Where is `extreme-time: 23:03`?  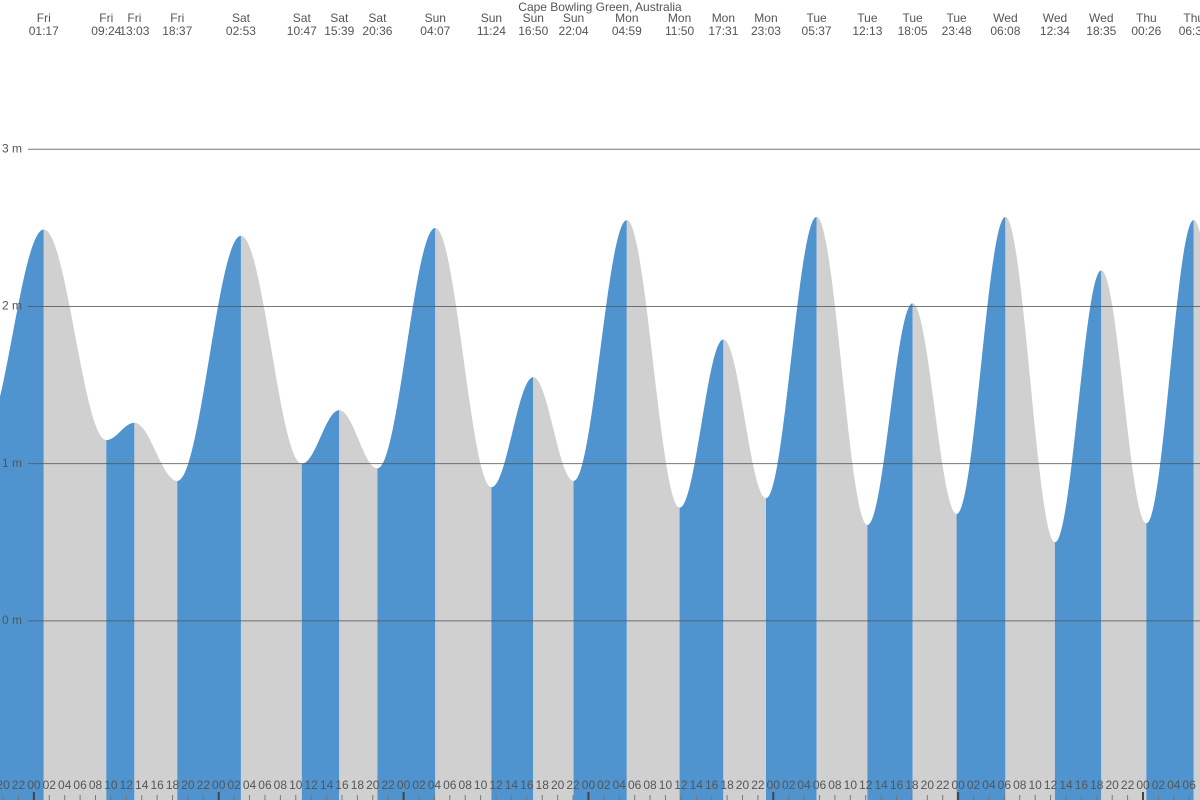
extreme-time: 23:03 is located at coordinates (766, 31).